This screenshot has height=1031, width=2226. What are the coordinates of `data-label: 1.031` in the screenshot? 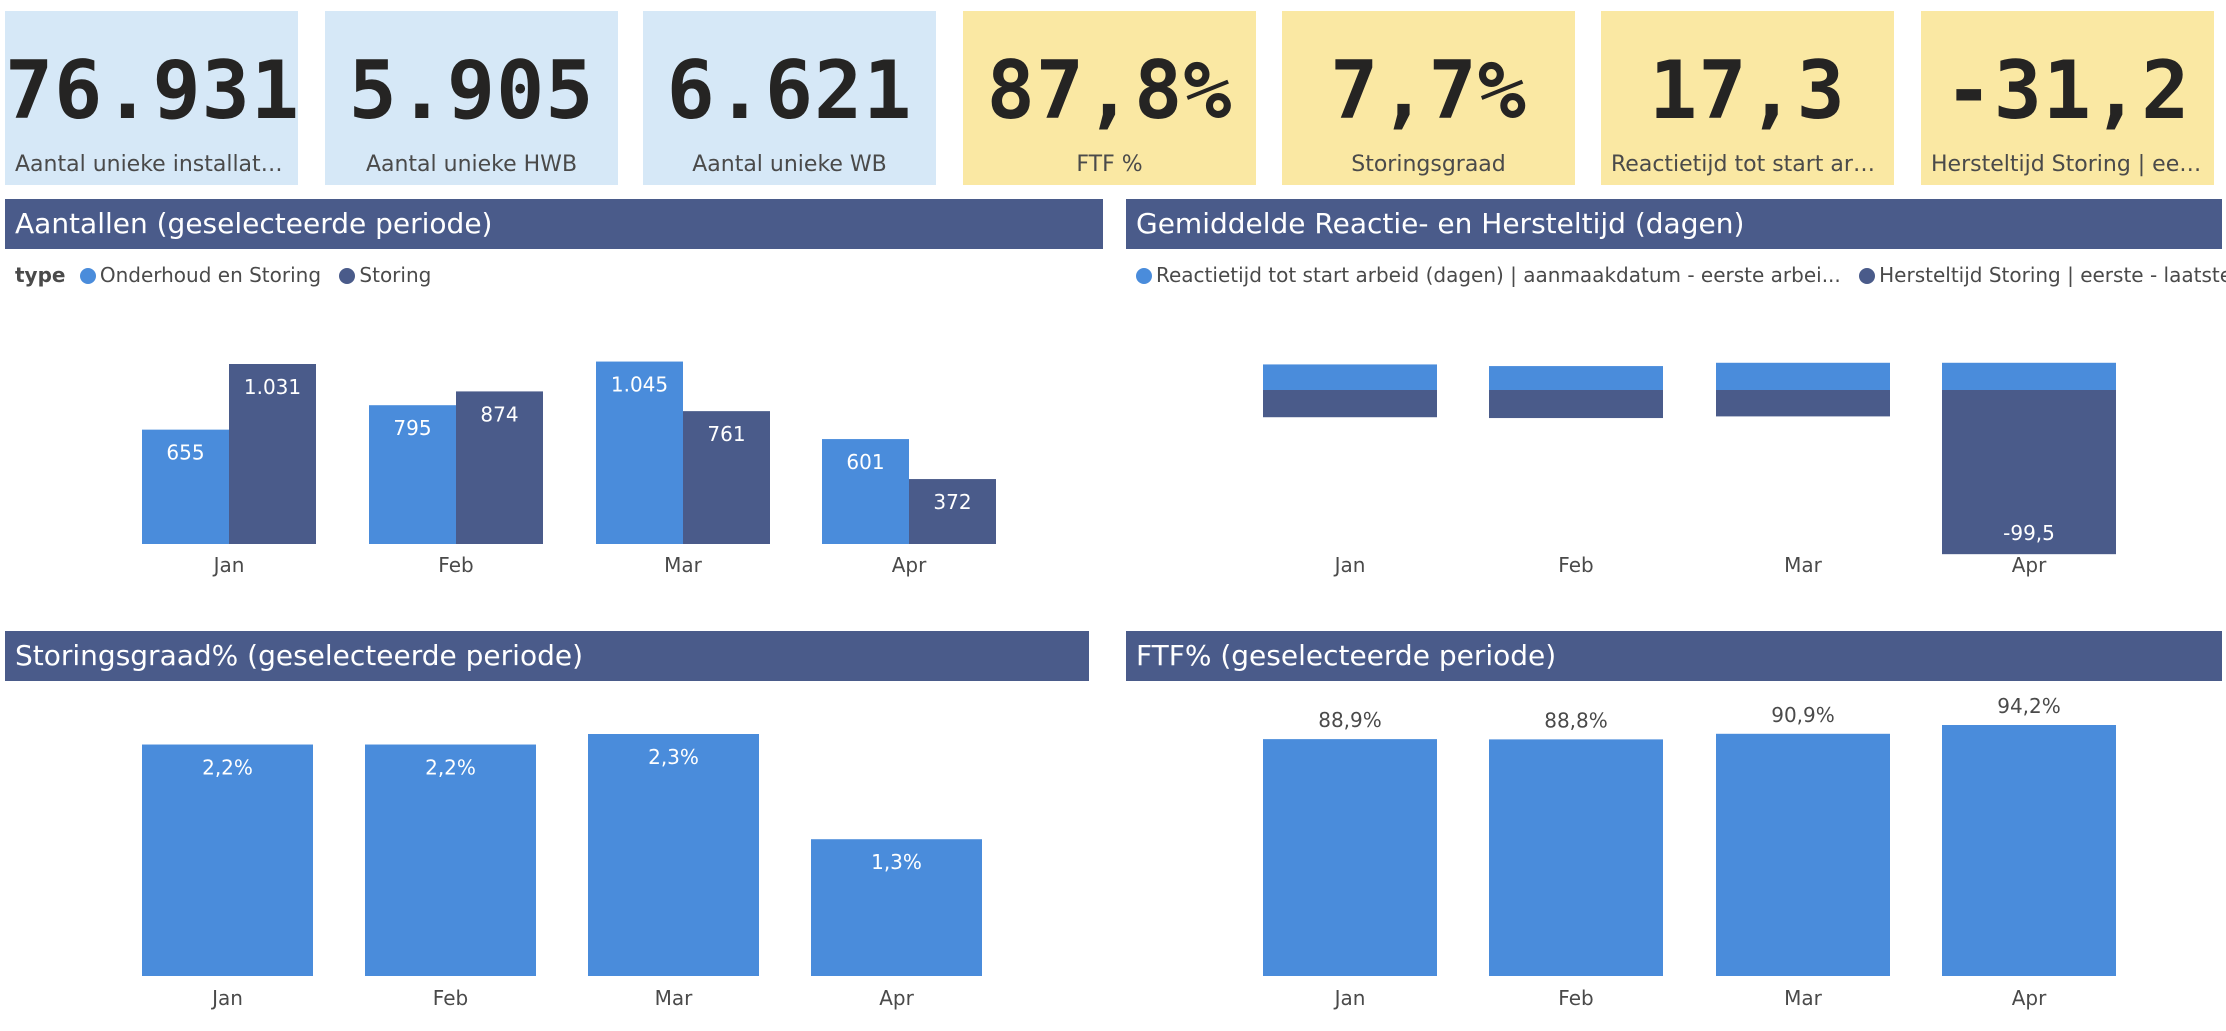 It's located at (272, 387).